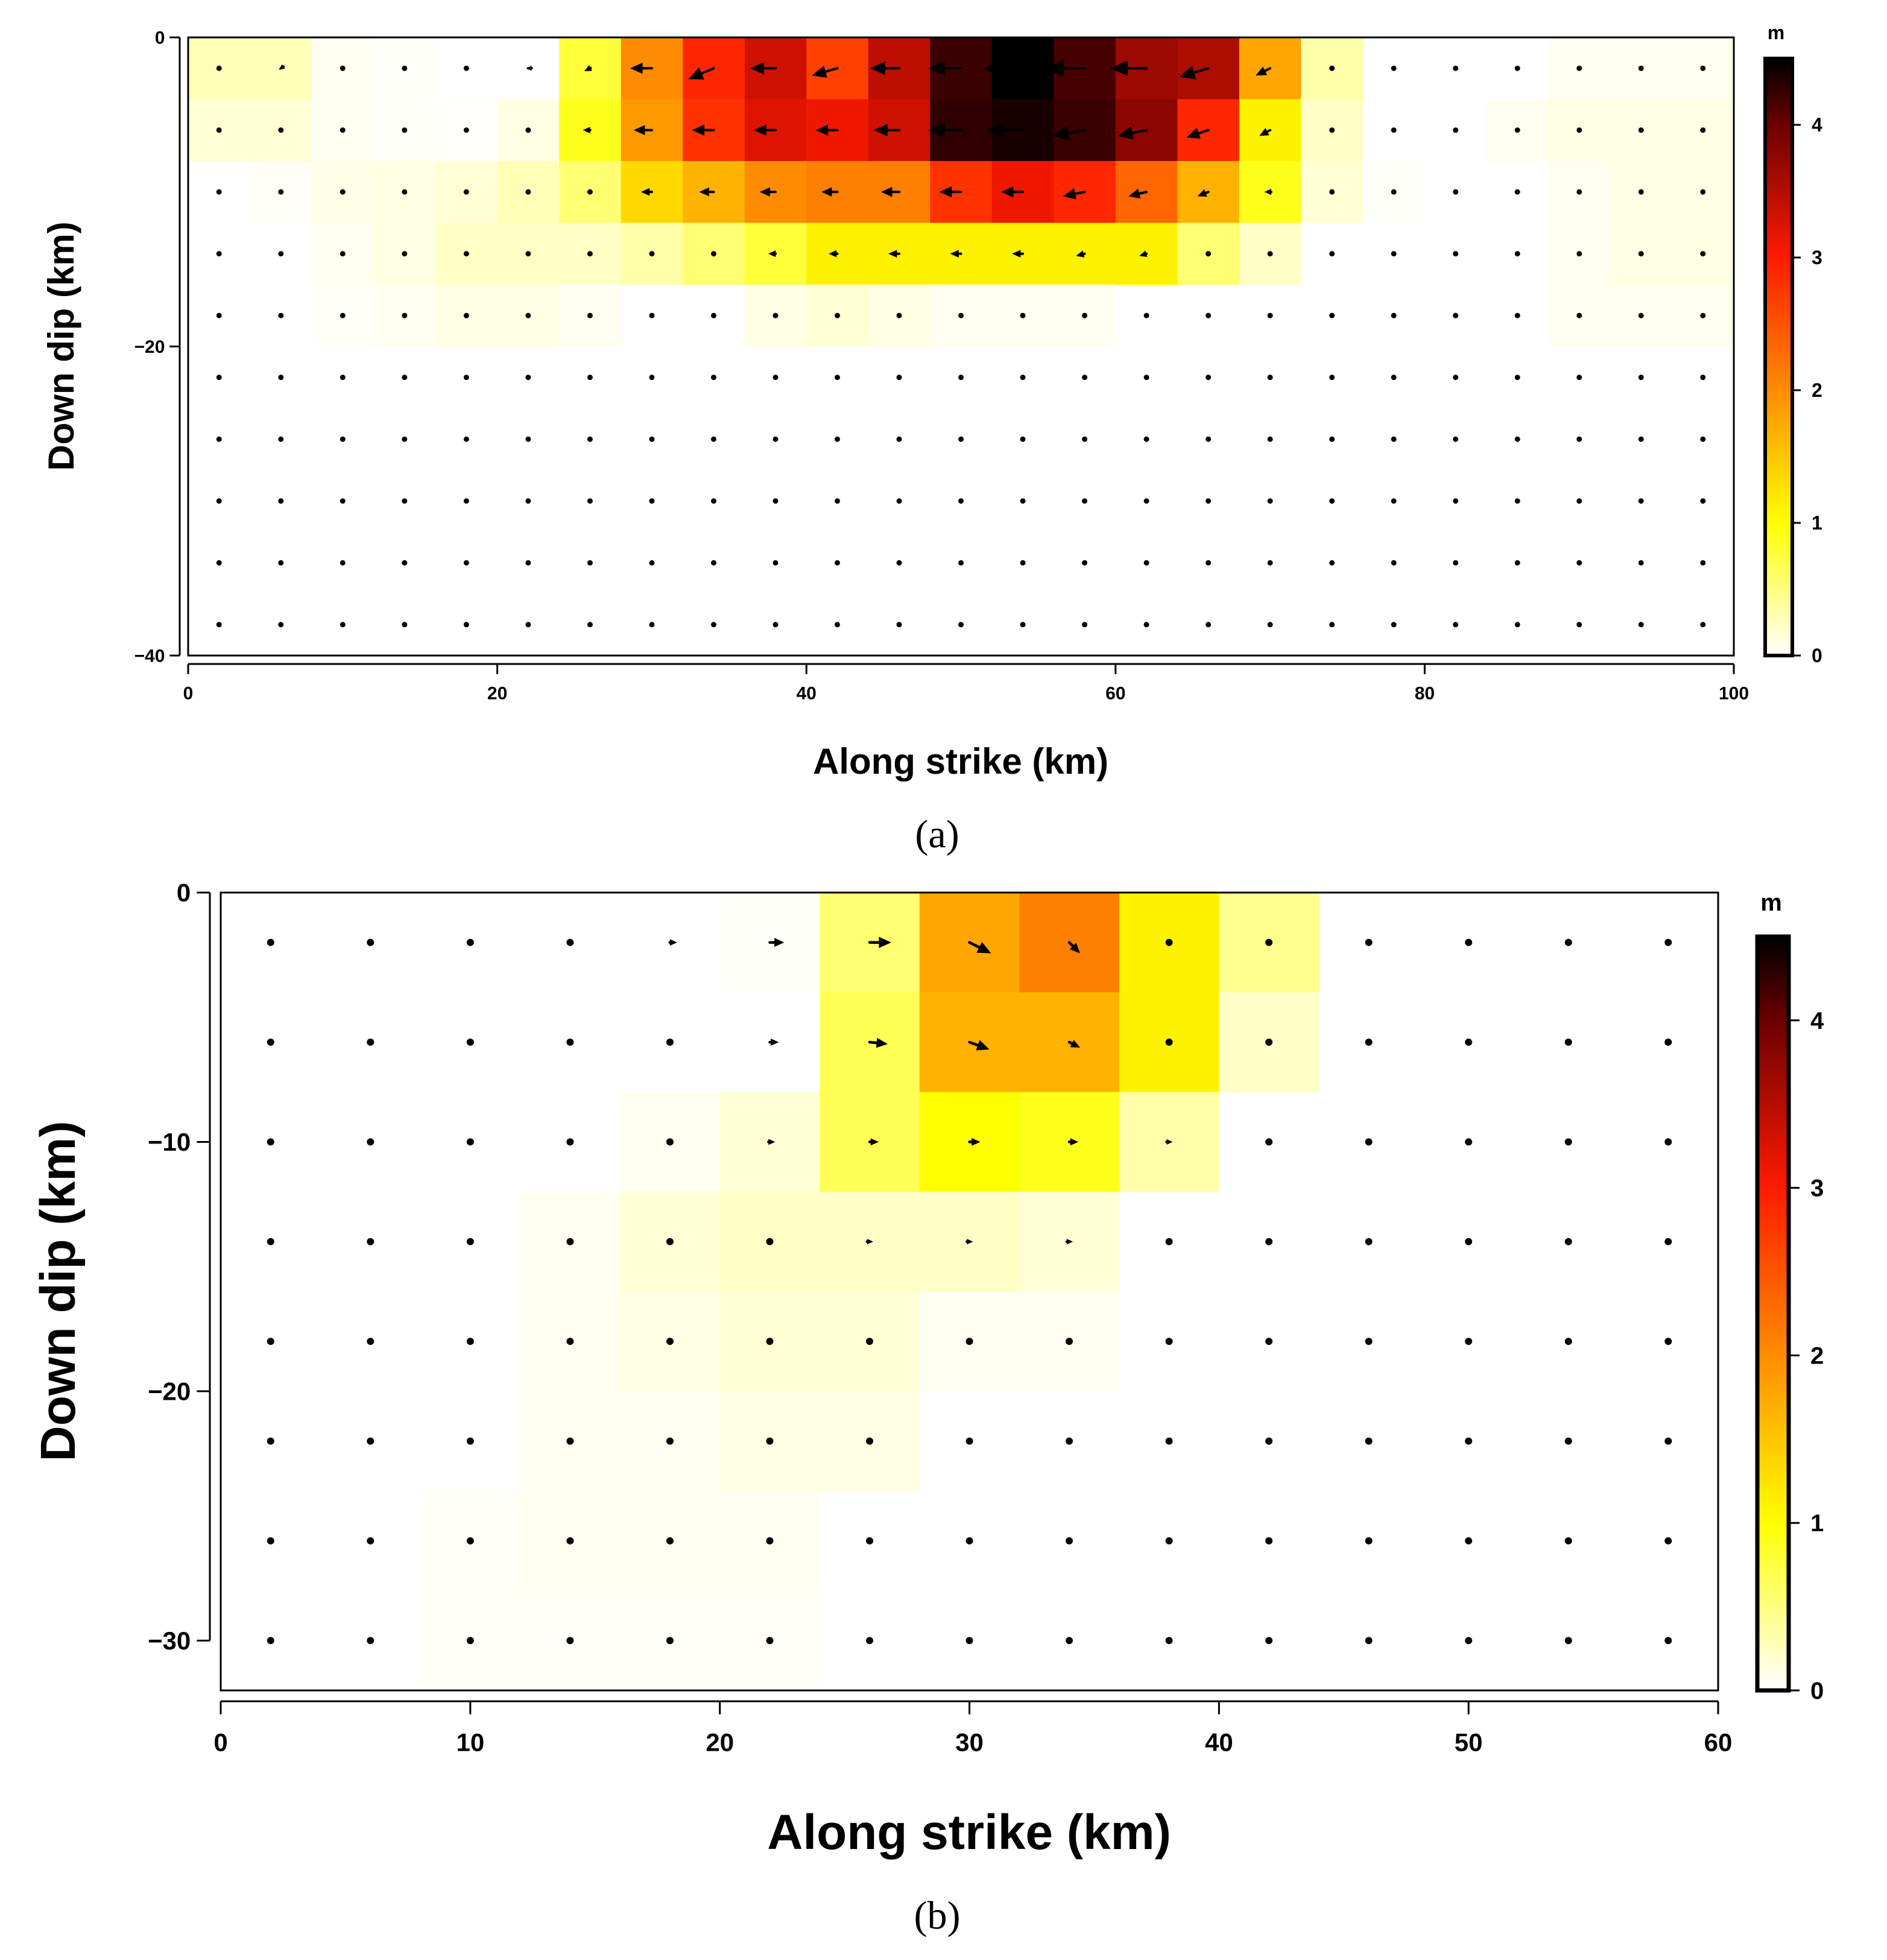  What do you see at coordinates (1771, 903) in the screenshot?
I see `panel-b-colorbar-unit: m` at bounding box center [1771, 903].